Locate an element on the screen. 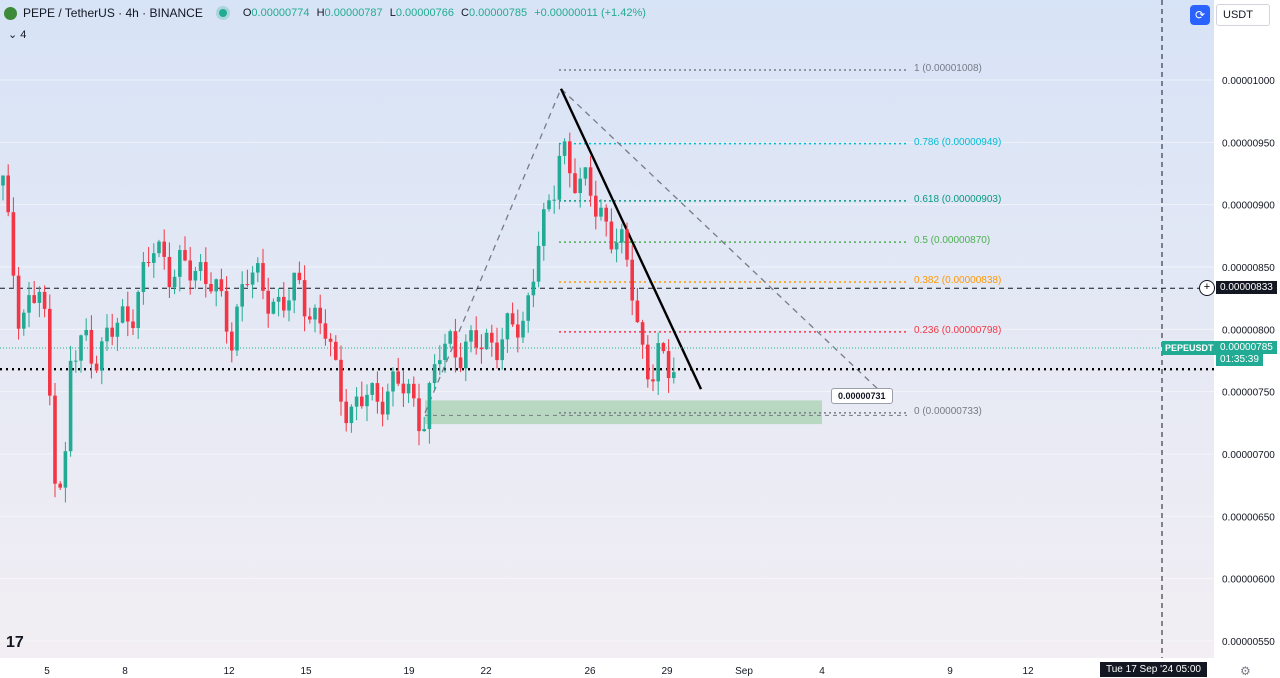 The height and width of the screenshot is (678, 1280). trendline is located at coordinates (631, 239).